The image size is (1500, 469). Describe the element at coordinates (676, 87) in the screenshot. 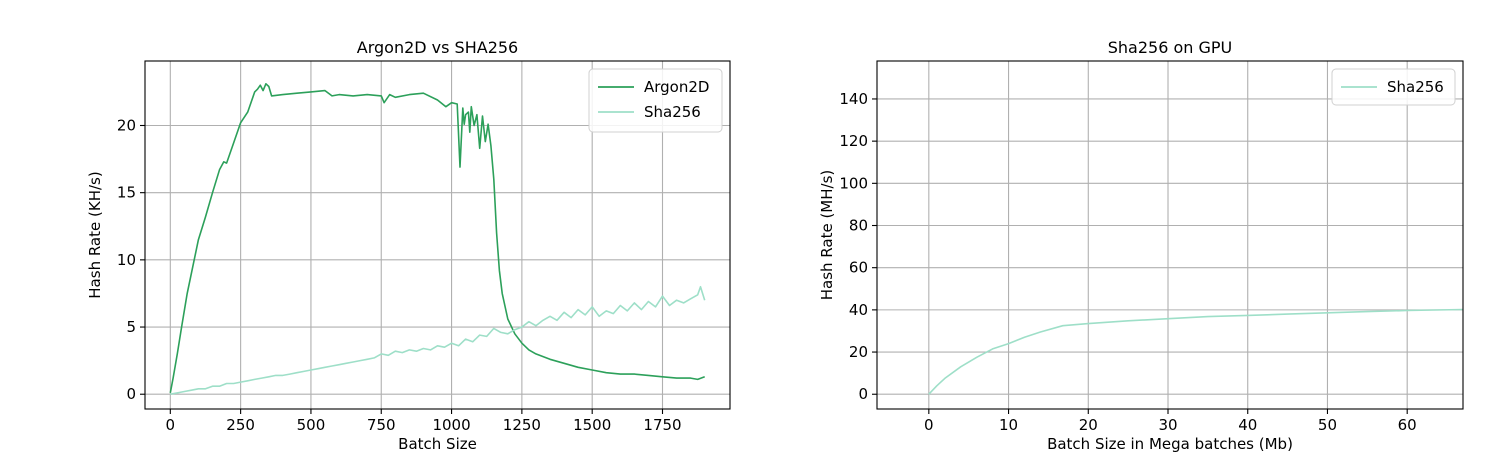

I see `legend-label-argon2d: Argon2D` at that location.